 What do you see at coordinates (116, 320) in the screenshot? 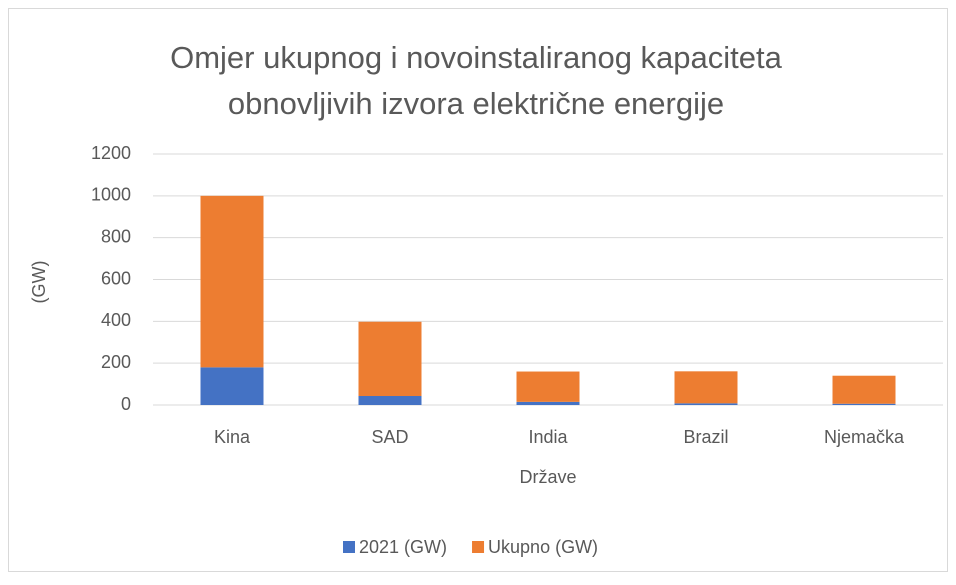
I see `y-tick-label: 400` at bounding box center [116, 320].